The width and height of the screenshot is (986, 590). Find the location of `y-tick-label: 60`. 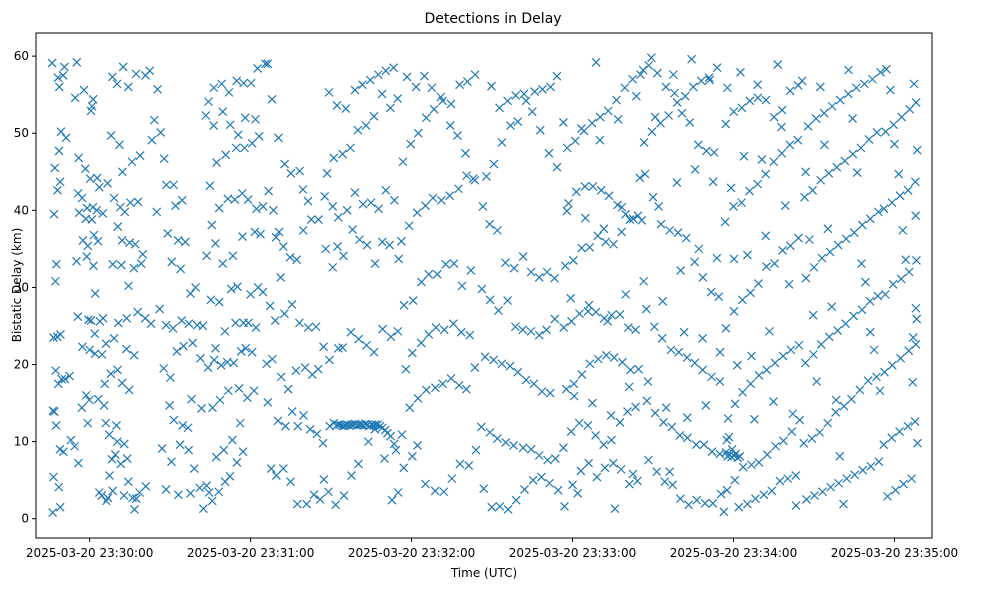

y-tick-label: 60 is located at coordinates (21, 56).